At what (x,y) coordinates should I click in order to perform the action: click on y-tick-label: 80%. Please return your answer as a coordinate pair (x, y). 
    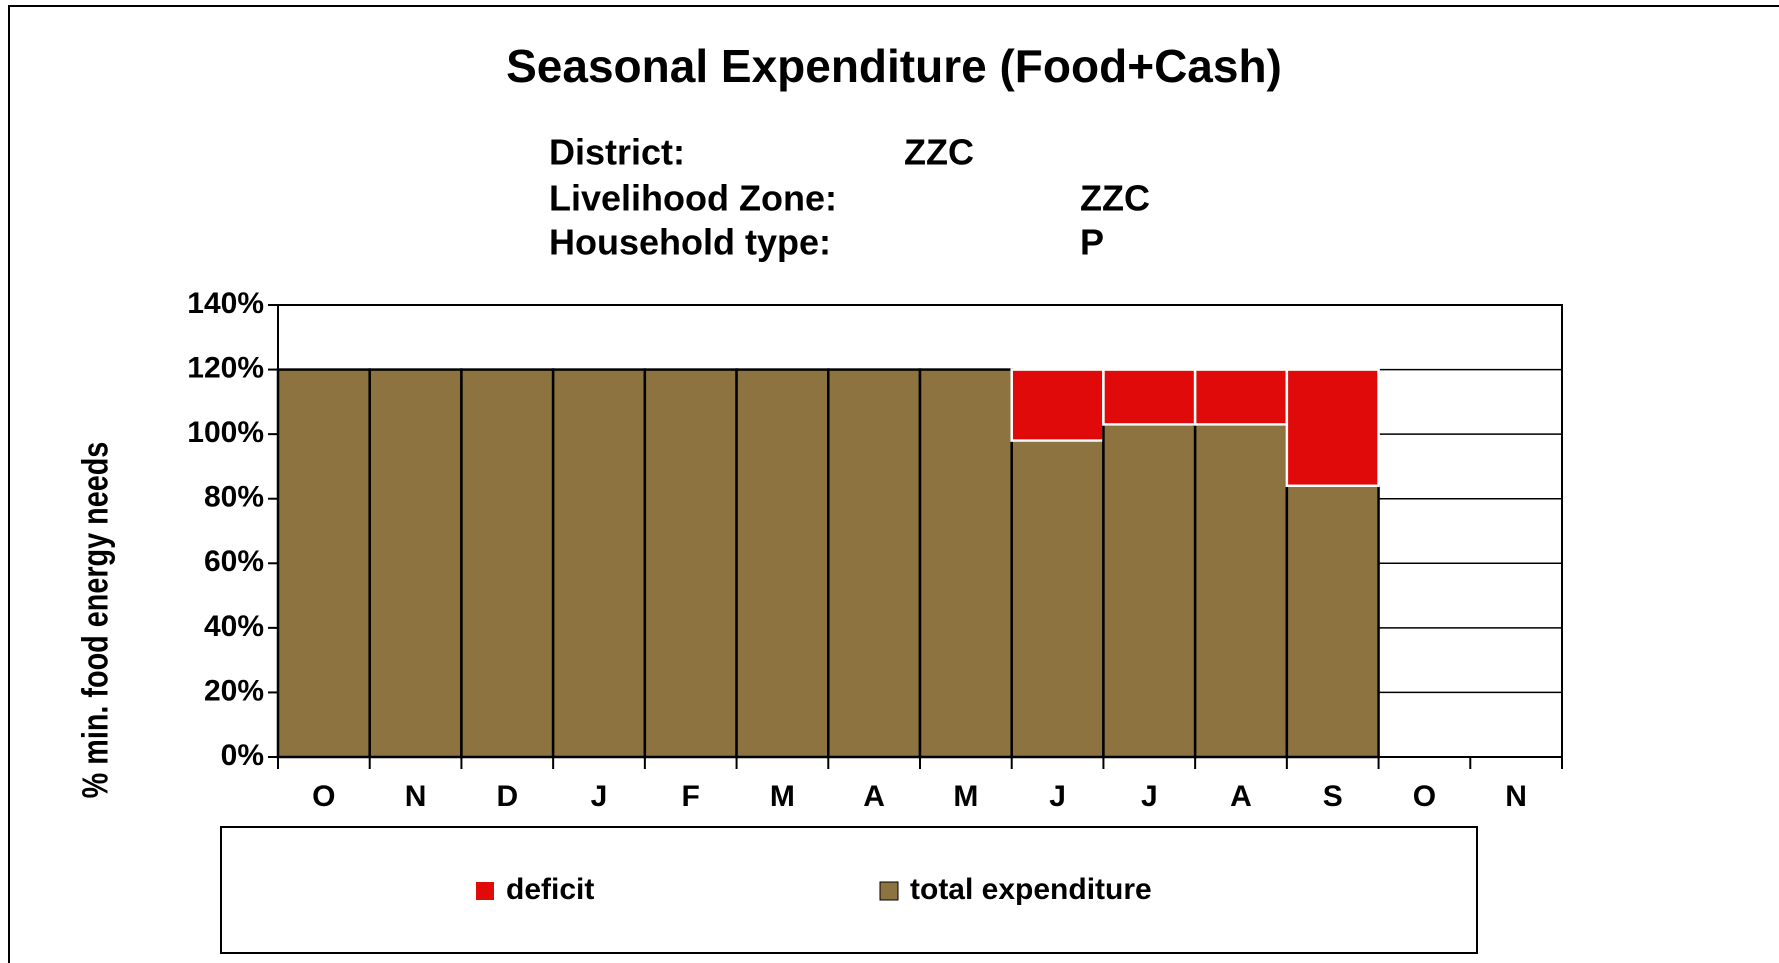
    Looking at the image, I should click on (234, 497).